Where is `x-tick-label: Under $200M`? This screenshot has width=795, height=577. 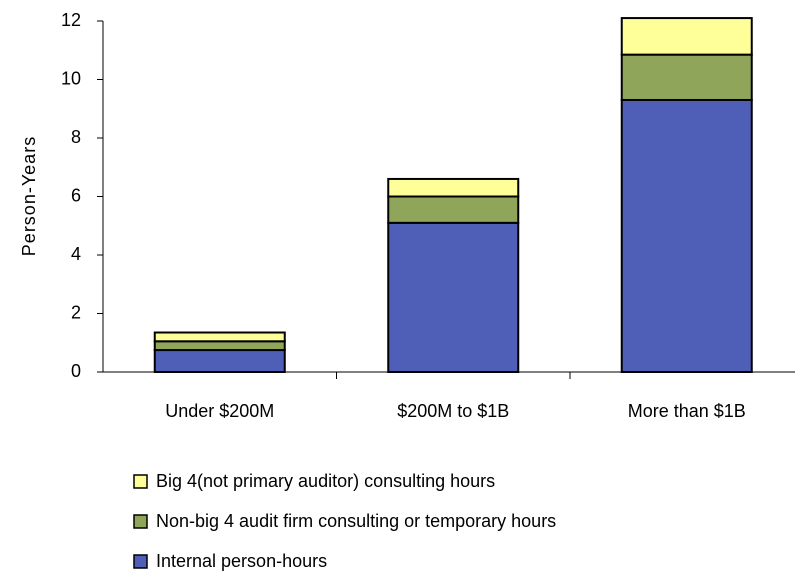 x-tick-label: Under $200M is located at coordinates (219, 411).